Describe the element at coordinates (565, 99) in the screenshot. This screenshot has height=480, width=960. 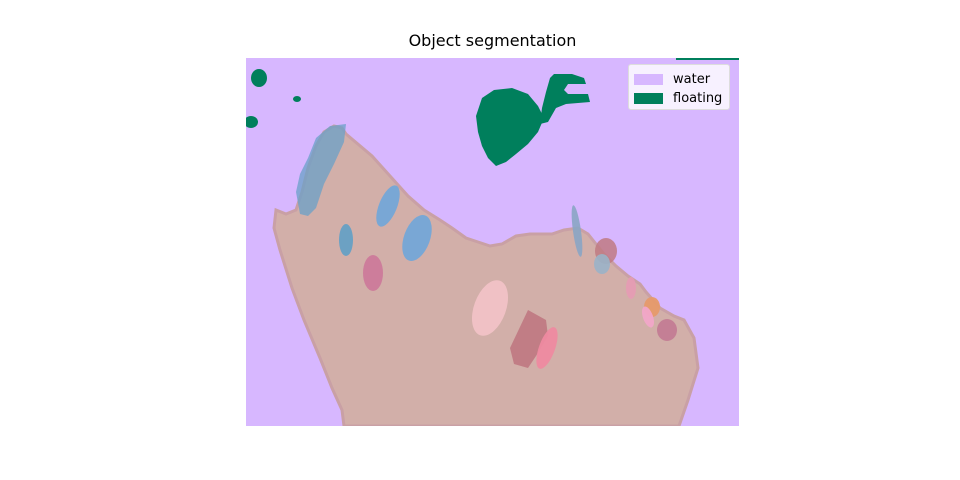
I see `floating-object-tail` at that location.